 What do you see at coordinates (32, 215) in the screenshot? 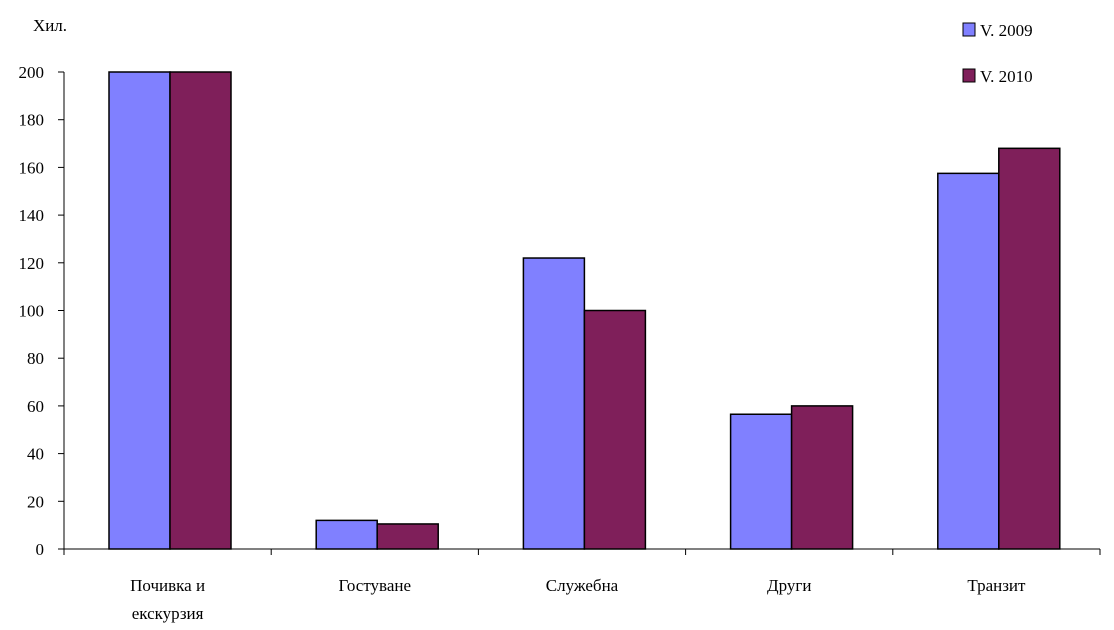
I see `y-tick-label: 140` at bounding box center [32, 215].